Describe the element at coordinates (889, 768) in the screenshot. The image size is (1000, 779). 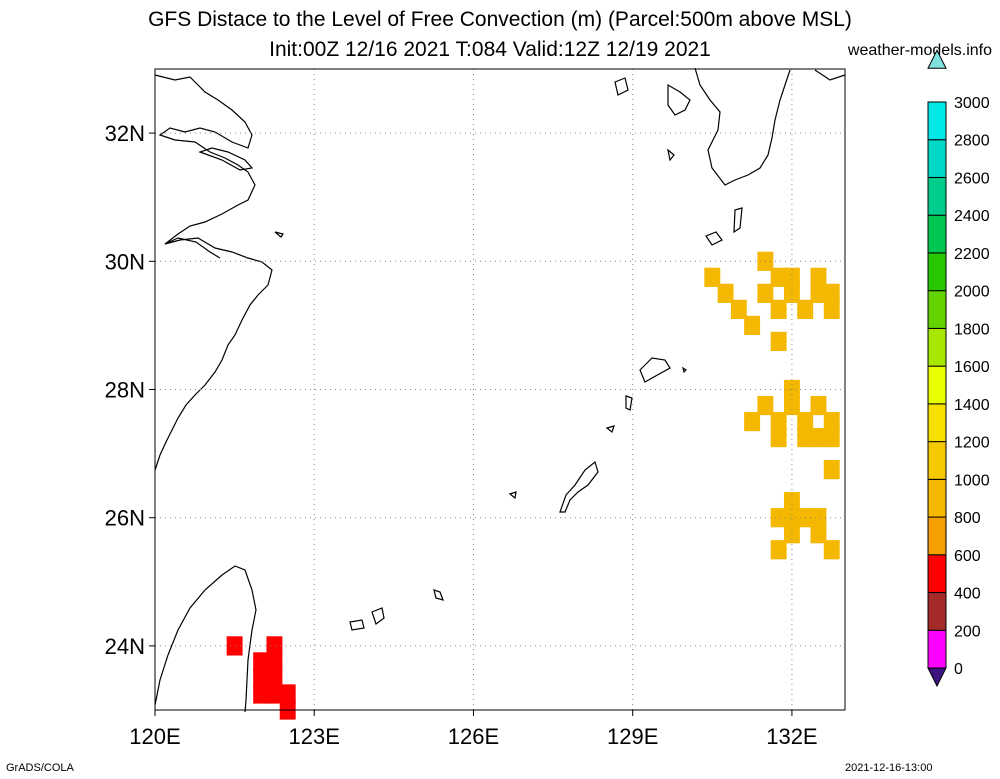
I see `footer-timestamp: 2021-12-16-13:00` at that location.